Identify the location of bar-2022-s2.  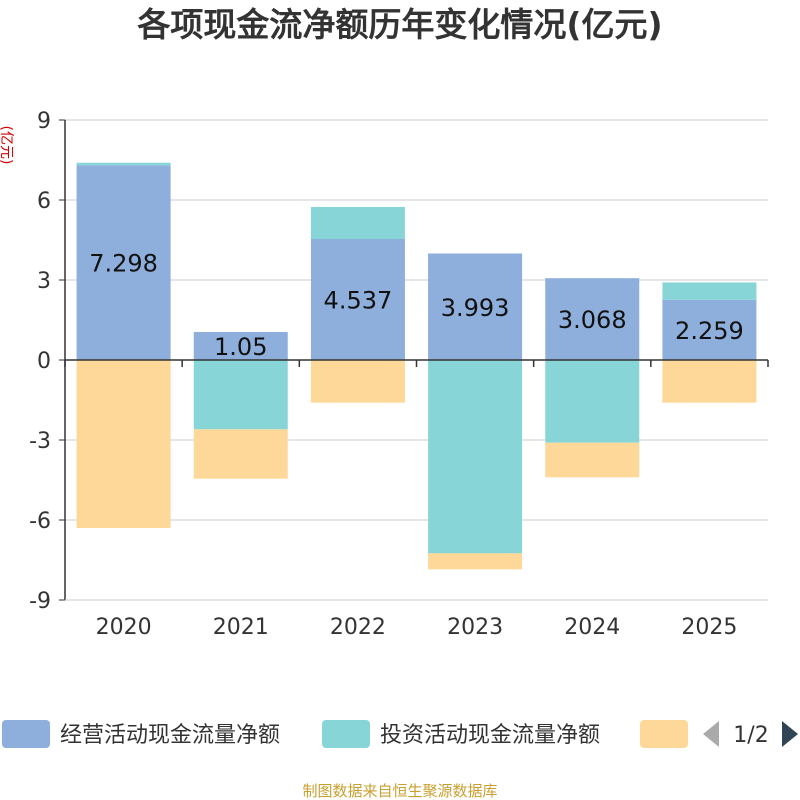
(357, 223).